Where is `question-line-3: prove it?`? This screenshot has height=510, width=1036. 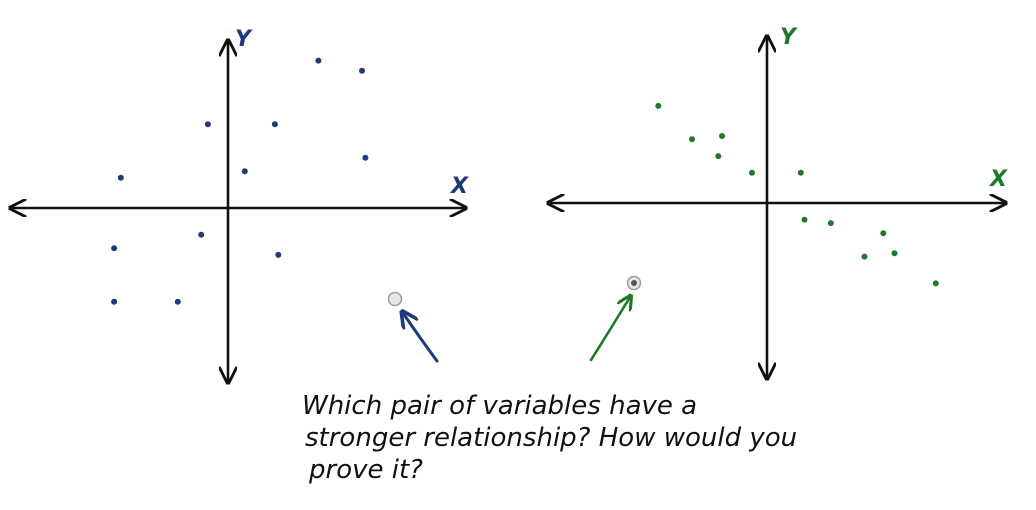 question-line-3: prove it? is located at coordinates (365, 470).